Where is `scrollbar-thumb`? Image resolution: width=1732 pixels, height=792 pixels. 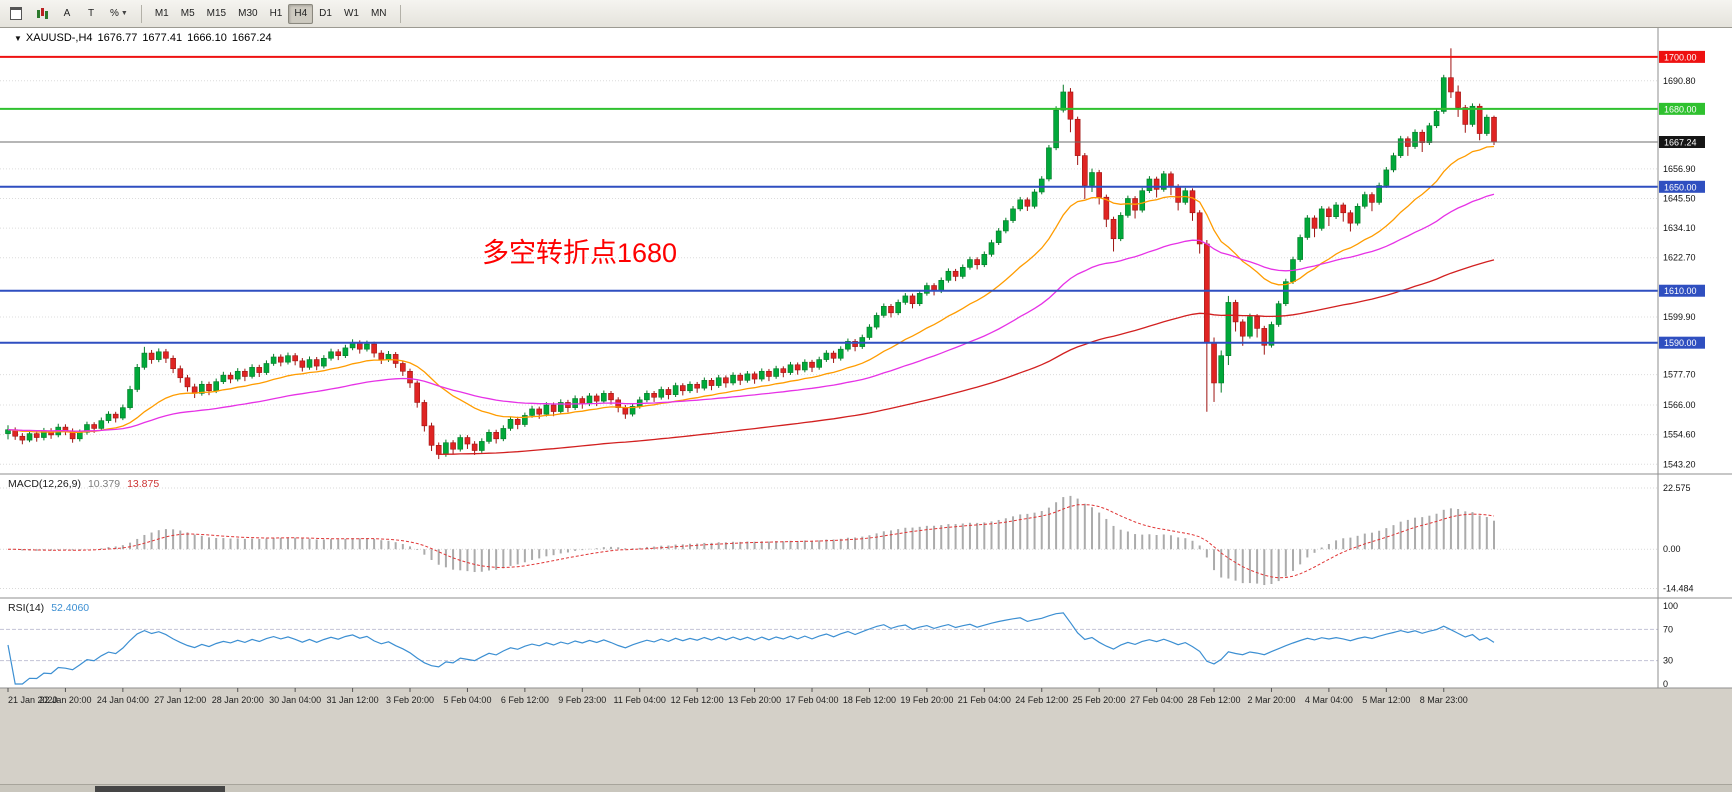
scrollbar-thumb is located at coordinates (160, 789).